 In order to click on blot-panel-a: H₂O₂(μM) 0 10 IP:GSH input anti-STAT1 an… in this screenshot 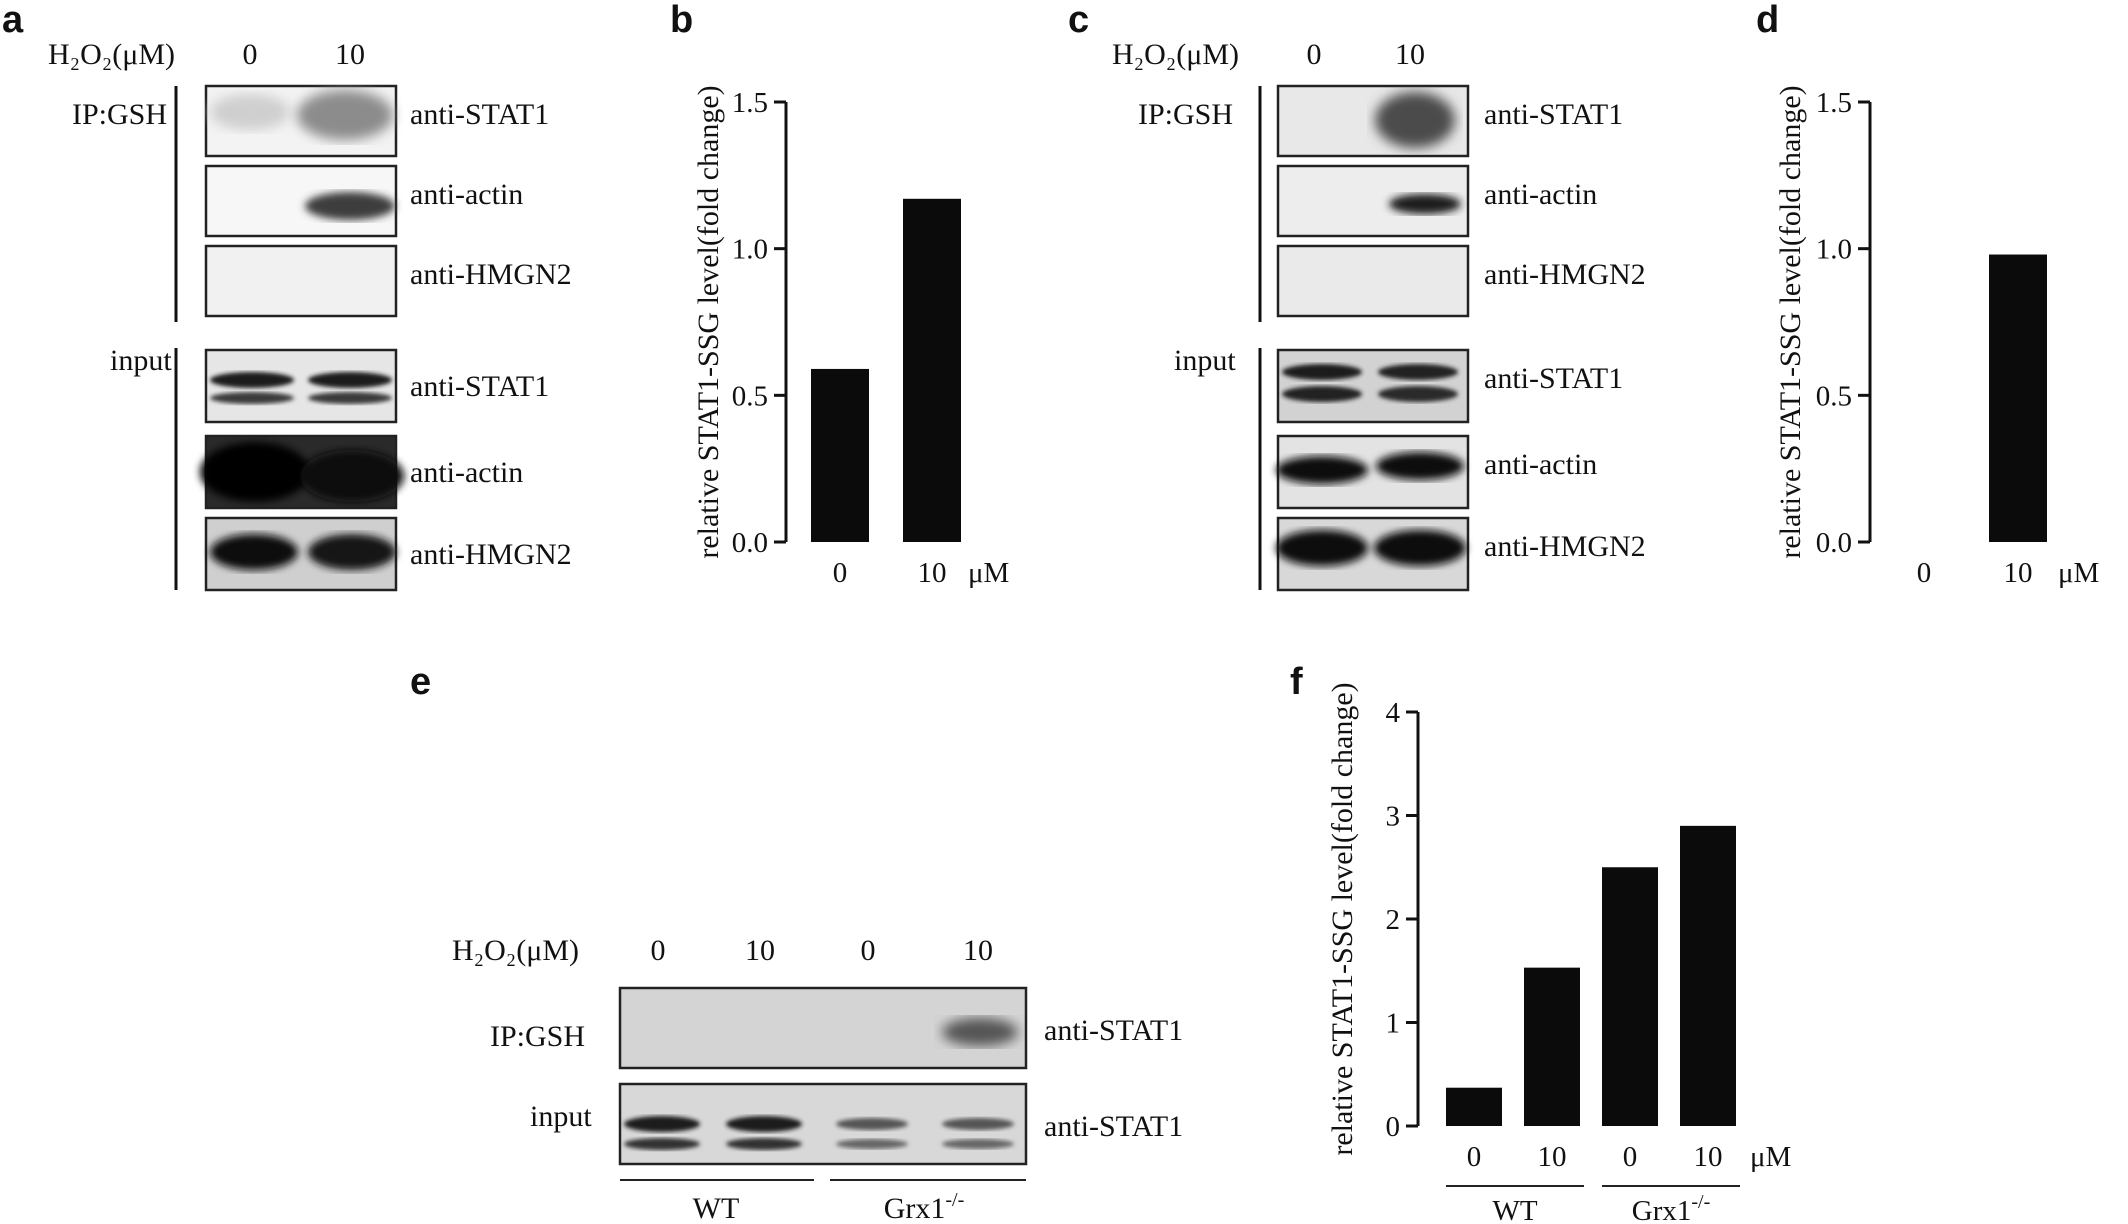, I will do `click(310, 315)`.